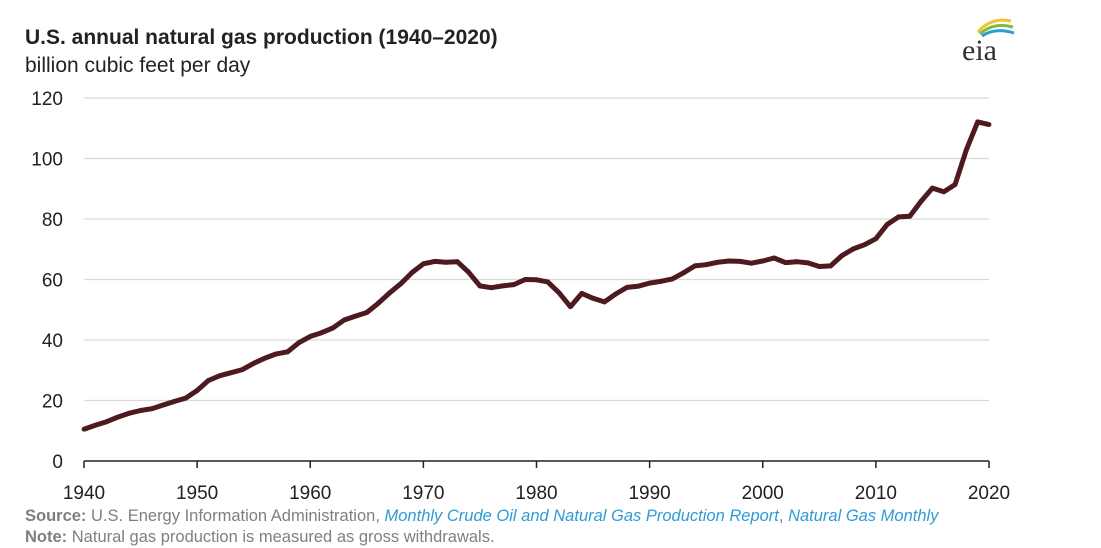  What do you see at coordinates (627, 287) in the screenshot?
I see `data-point-1988` at bounding box center [627, 287].